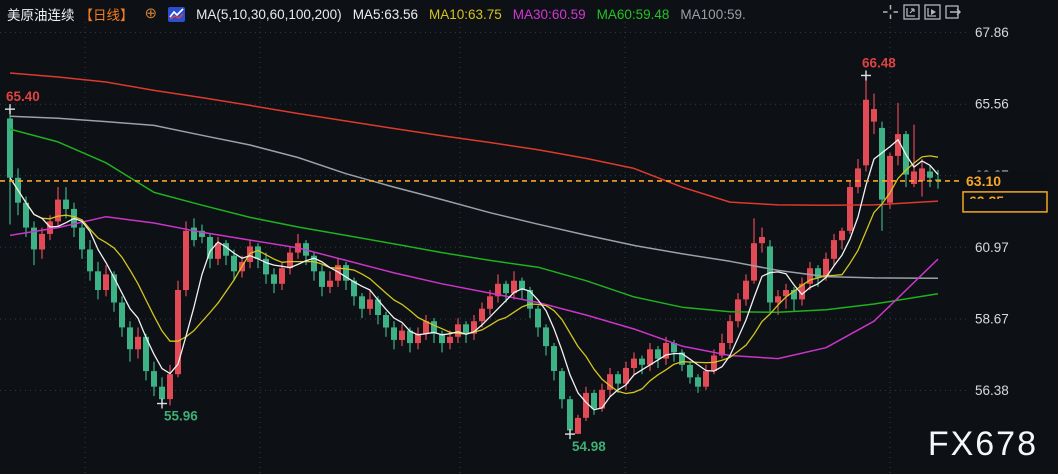 The image size is (1058, 474). What do you see at coordinates (890, 12) in the screenshot?
I see `crosshair-icon` at bounding box center [890, 12].